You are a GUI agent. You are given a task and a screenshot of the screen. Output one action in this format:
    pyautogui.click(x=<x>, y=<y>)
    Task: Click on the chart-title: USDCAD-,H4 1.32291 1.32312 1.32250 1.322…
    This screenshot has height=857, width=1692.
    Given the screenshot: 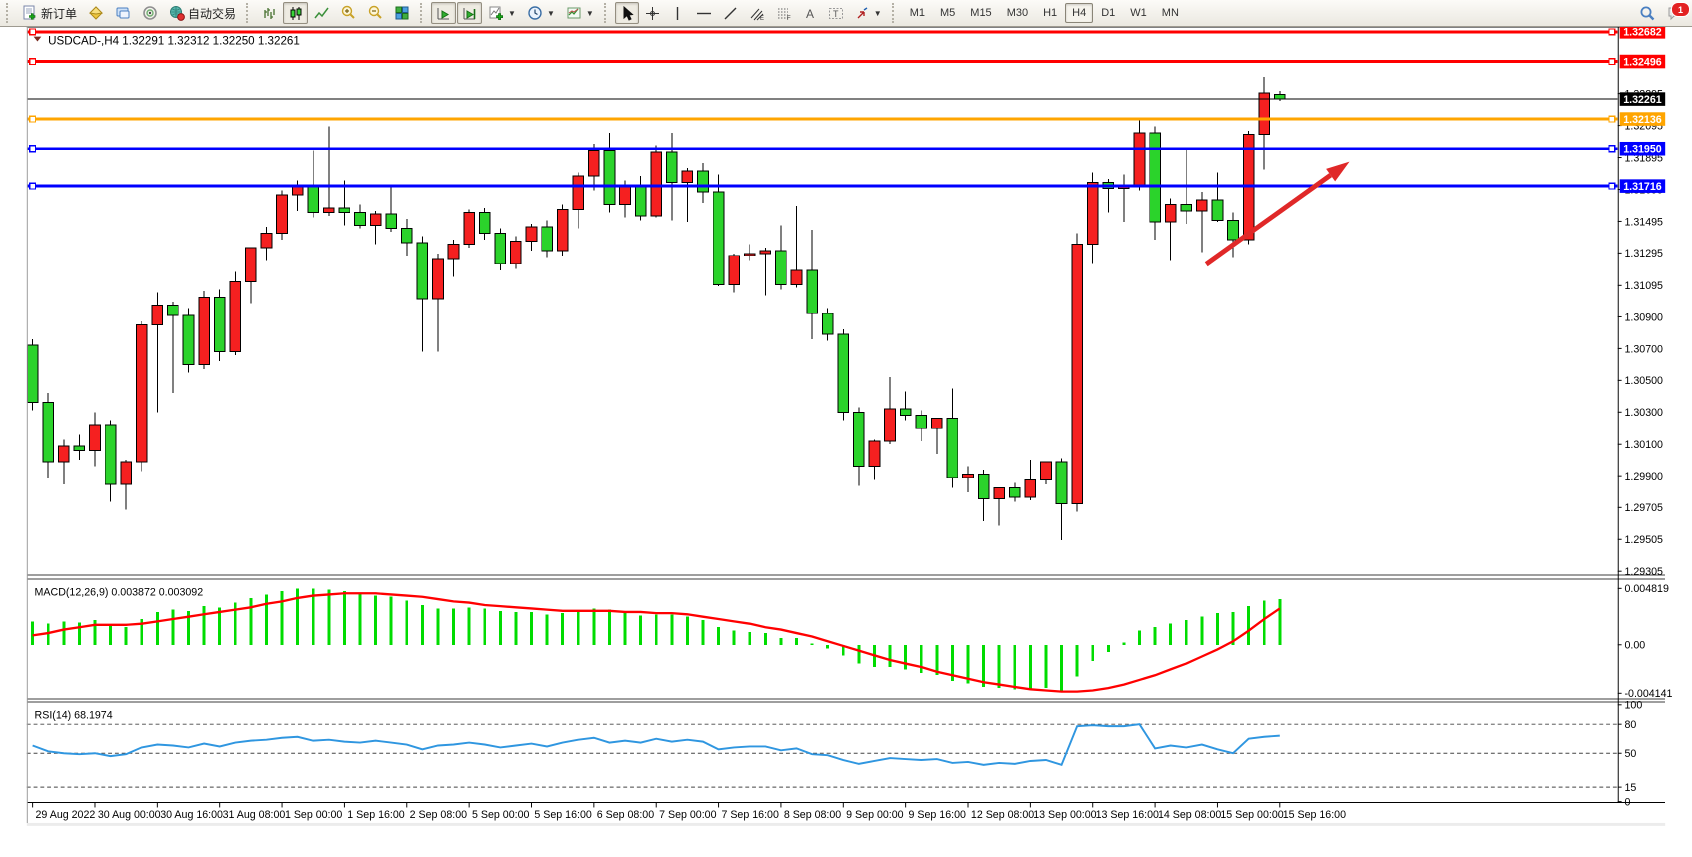 What is the action you would take?
    pyautogui.click(x=166, y=40)
    